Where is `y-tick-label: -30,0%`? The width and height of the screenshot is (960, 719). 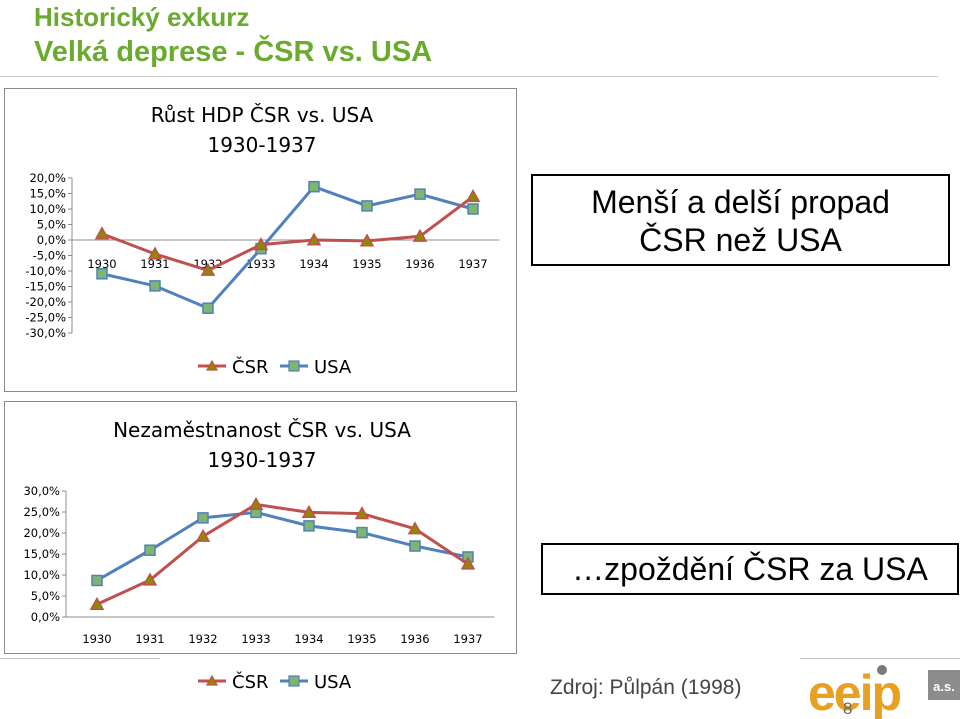
y-tick-label: -30,0% is located at coordinates (45, 333).